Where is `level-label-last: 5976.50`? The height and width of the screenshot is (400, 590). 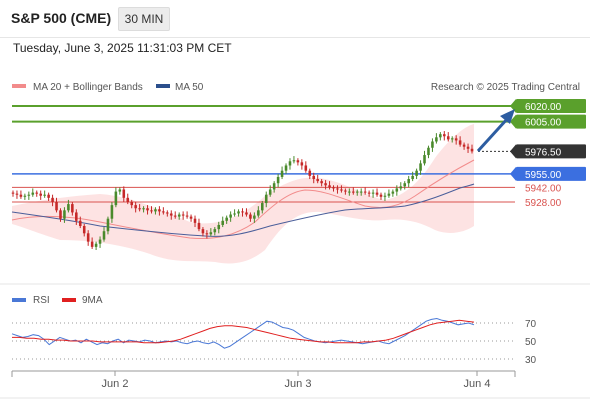 level-label-last: 5976.50 is located at coordinates (543, 152).